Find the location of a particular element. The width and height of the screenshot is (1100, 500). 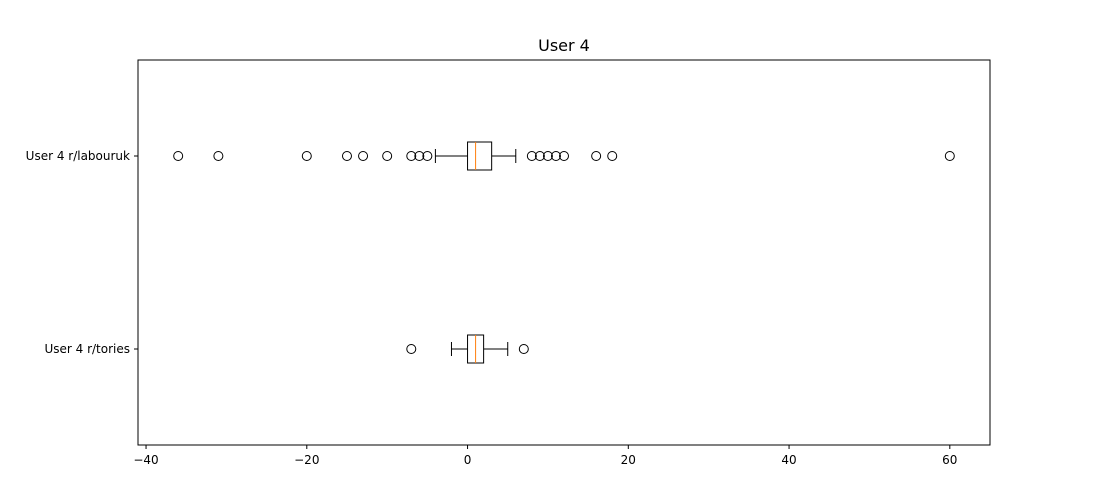

x-tick-label: 20 is located at coordinates (628, 460).